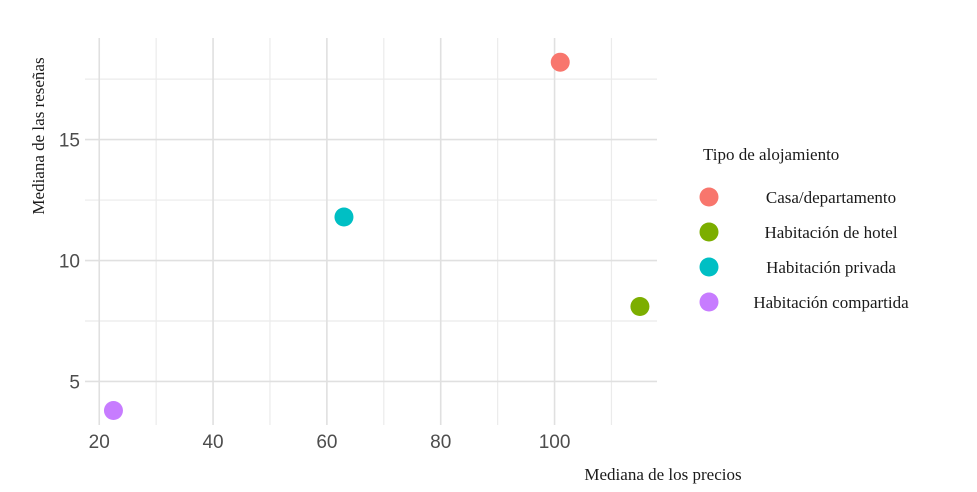 The width and height of the screenshot is (977, 492). Describe the element at coordinates (38, 135) in the screenshot. I see `y-axis-title: Mediana de las reseñas` at that location.